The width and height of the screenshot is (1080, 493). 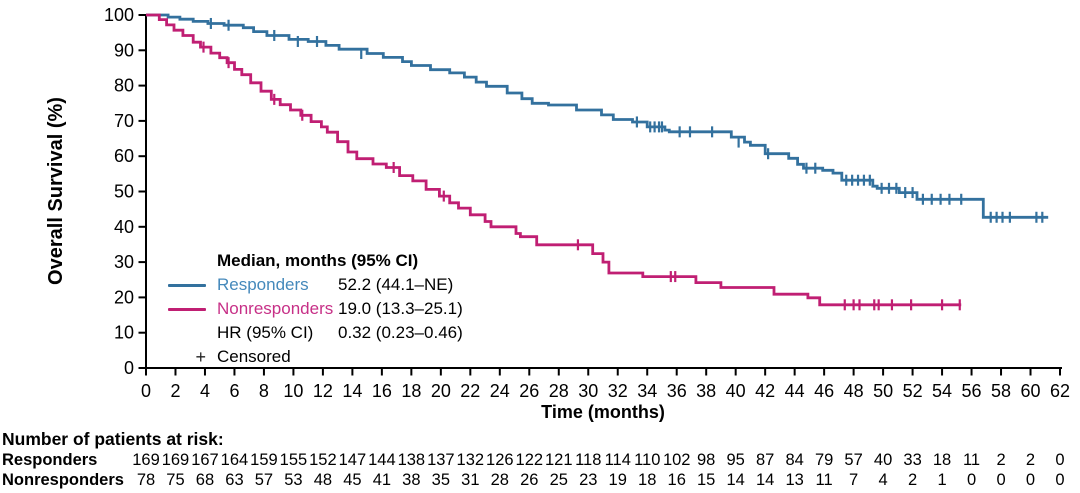 I want to click on y-tick-label: 10, so click(x=124, y=333).